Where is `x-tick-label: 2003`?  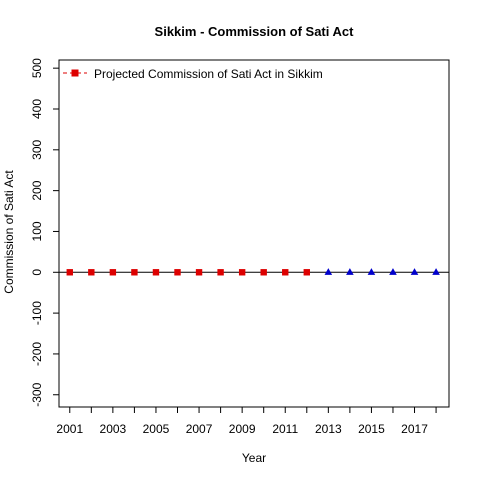
x-tick-label: 2003 is located at coordinates (113, 429).